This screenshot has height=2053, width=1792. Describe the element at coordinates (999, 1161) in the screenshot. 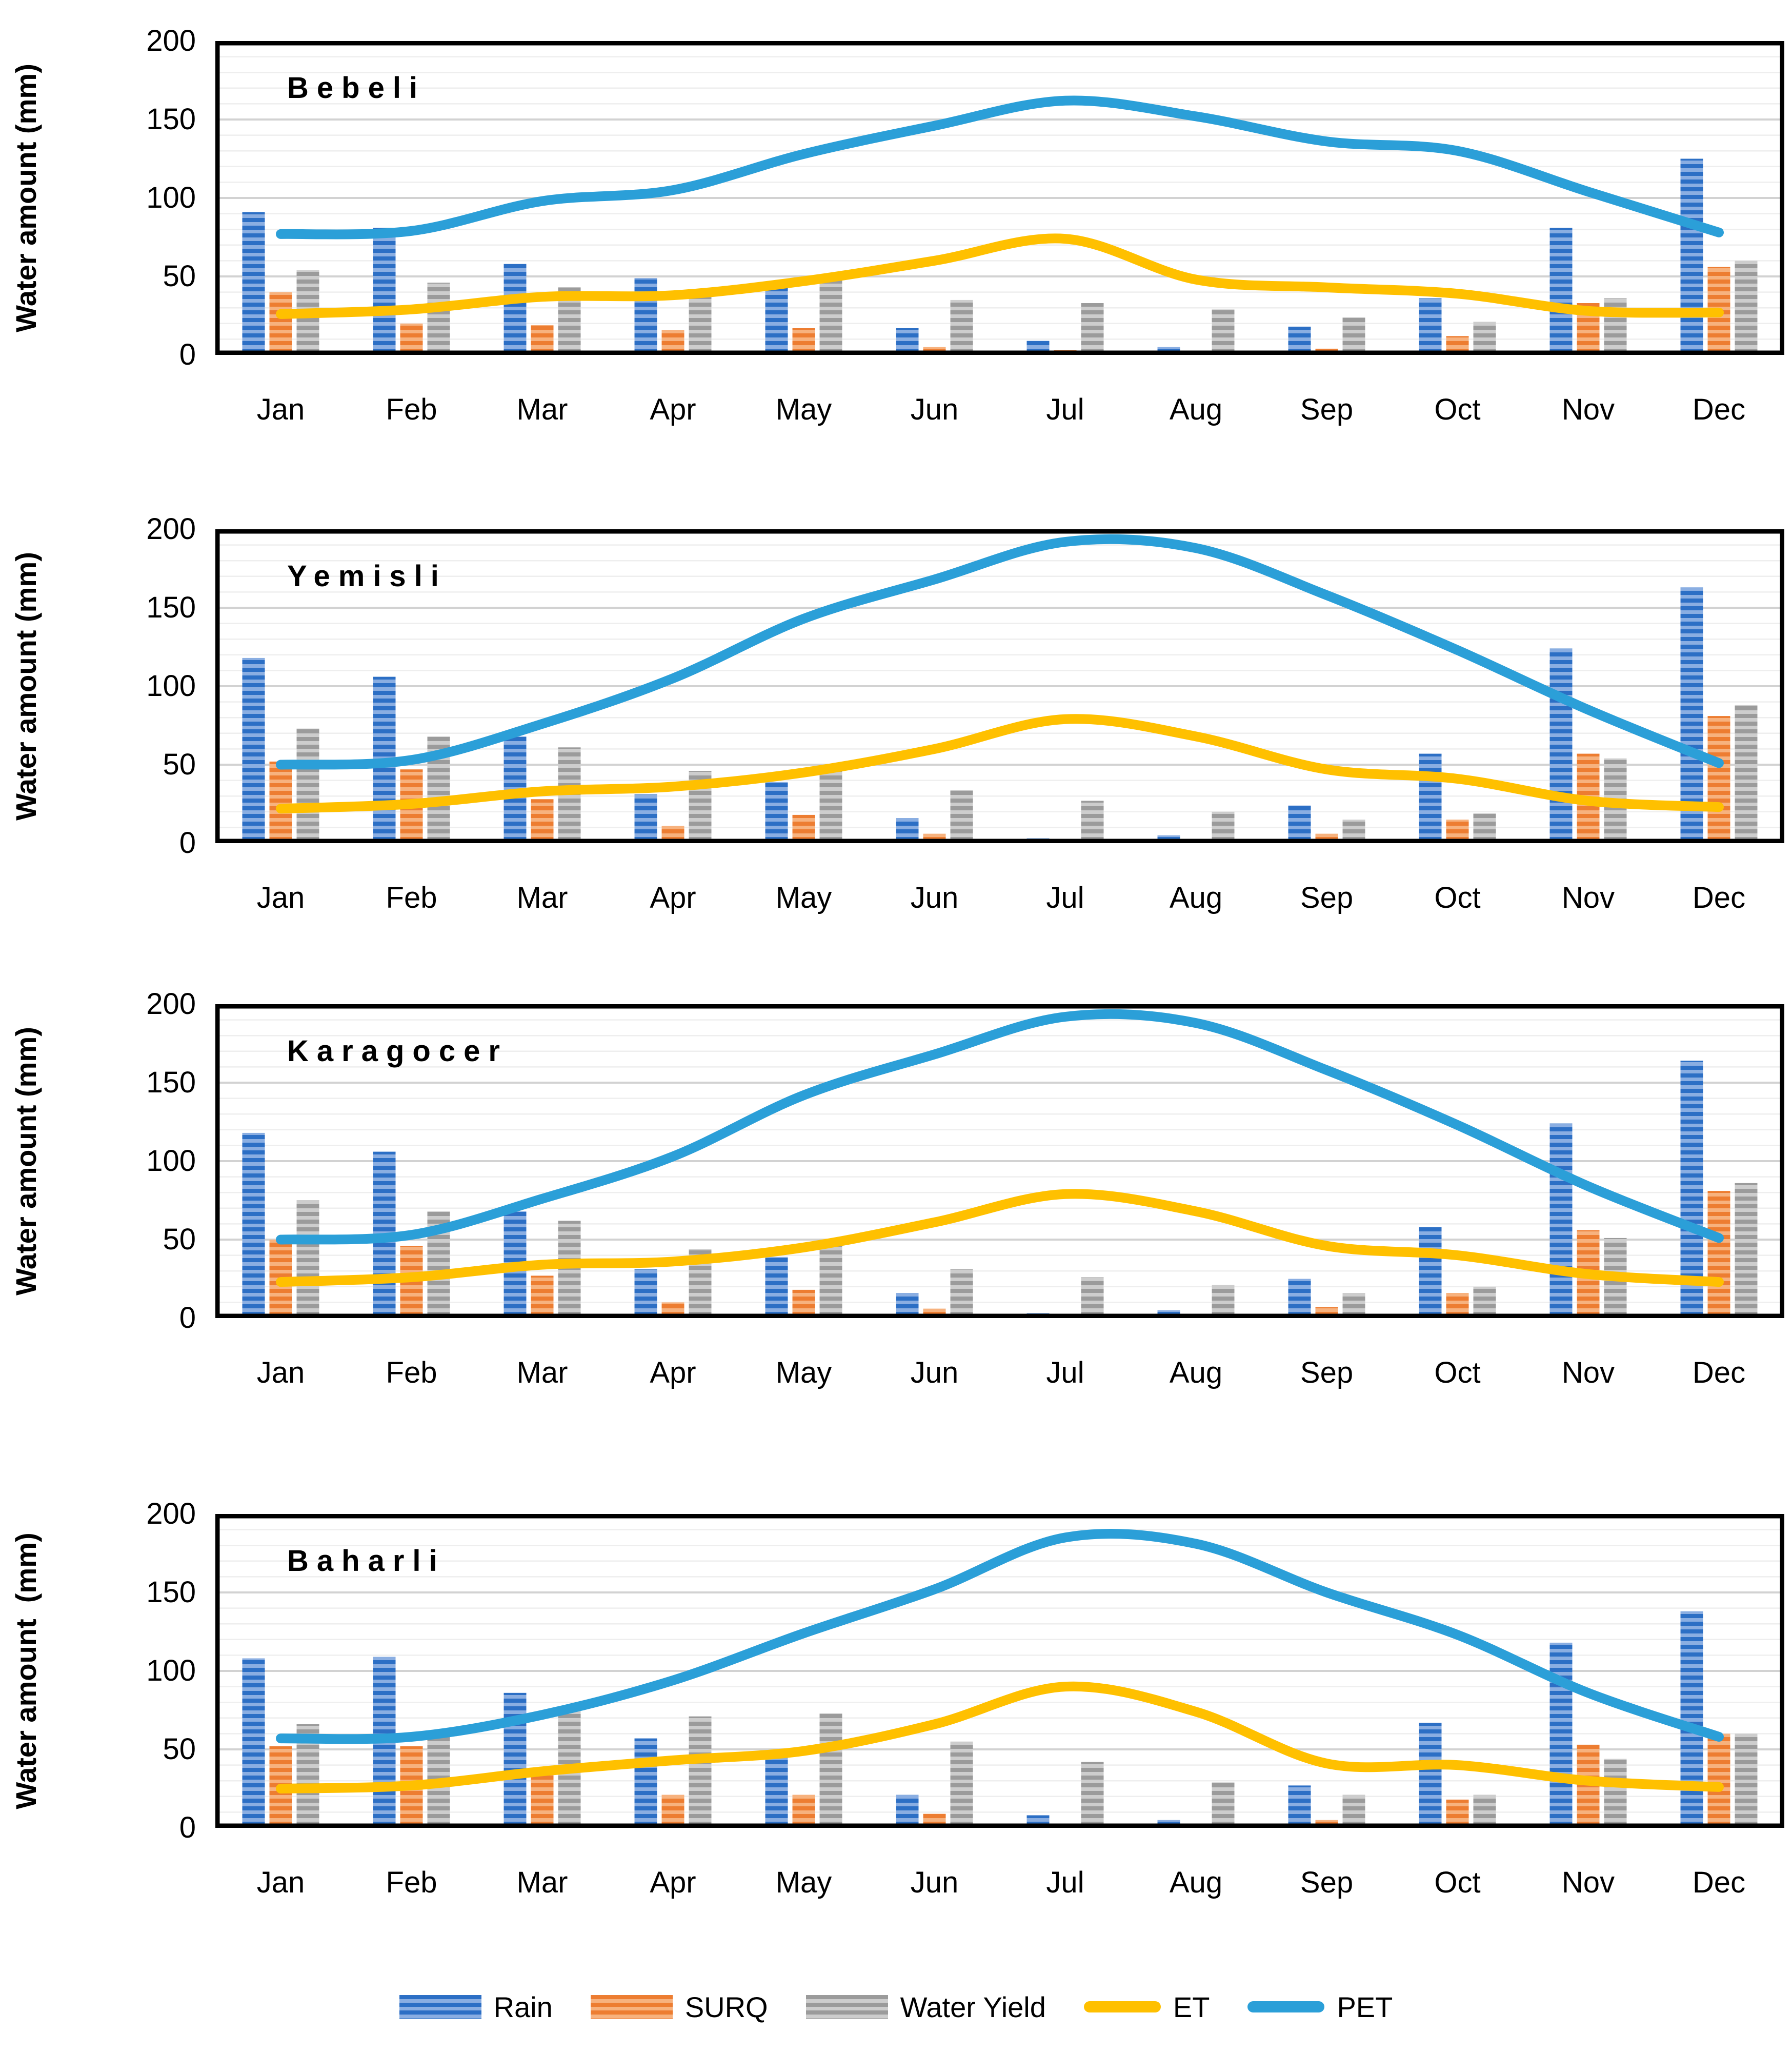

I see `plot-area-karagocer: Karagocer` at that location.